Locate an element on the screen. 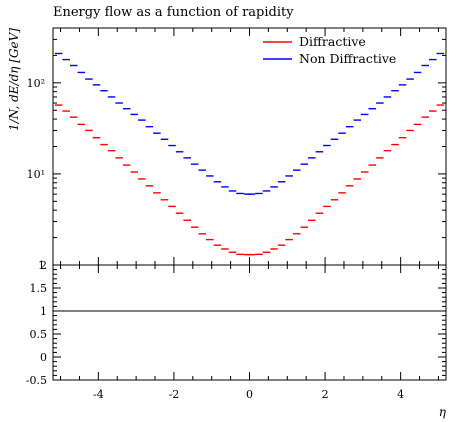 This screenshot has width=461, height=422. ratio-y-tick-label: 0.5 is located at coordinates (39, 334).